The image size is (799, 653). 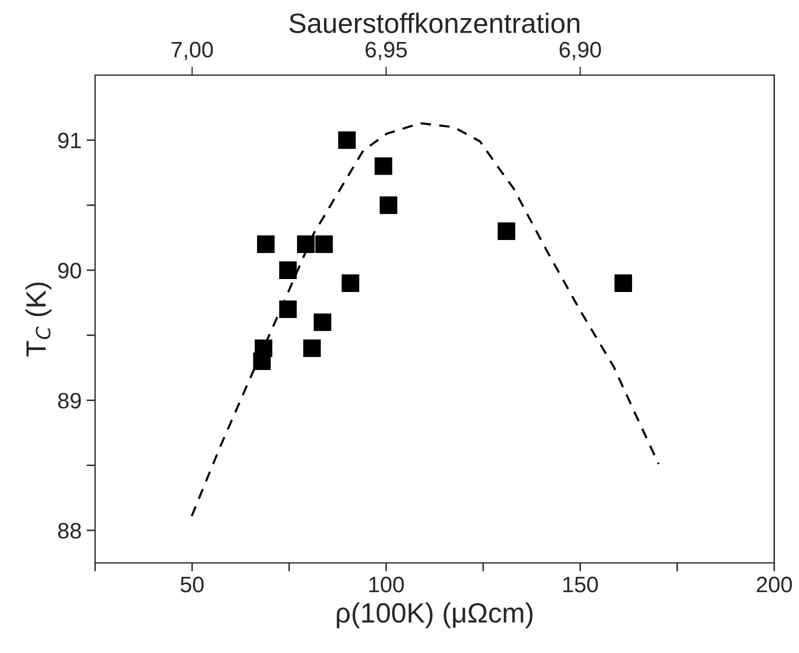 I want to click on x-tick-label: 50, so click(x=192, y=584).